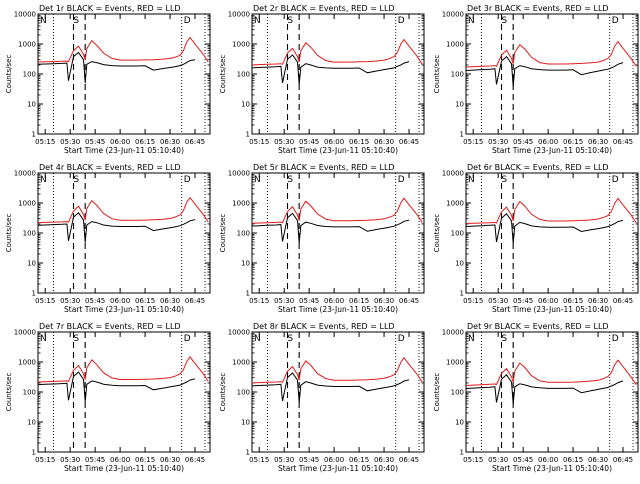  I want to click on panel-title: Det 5r BLACK = Events, RED = LLD, so click(324, 167).